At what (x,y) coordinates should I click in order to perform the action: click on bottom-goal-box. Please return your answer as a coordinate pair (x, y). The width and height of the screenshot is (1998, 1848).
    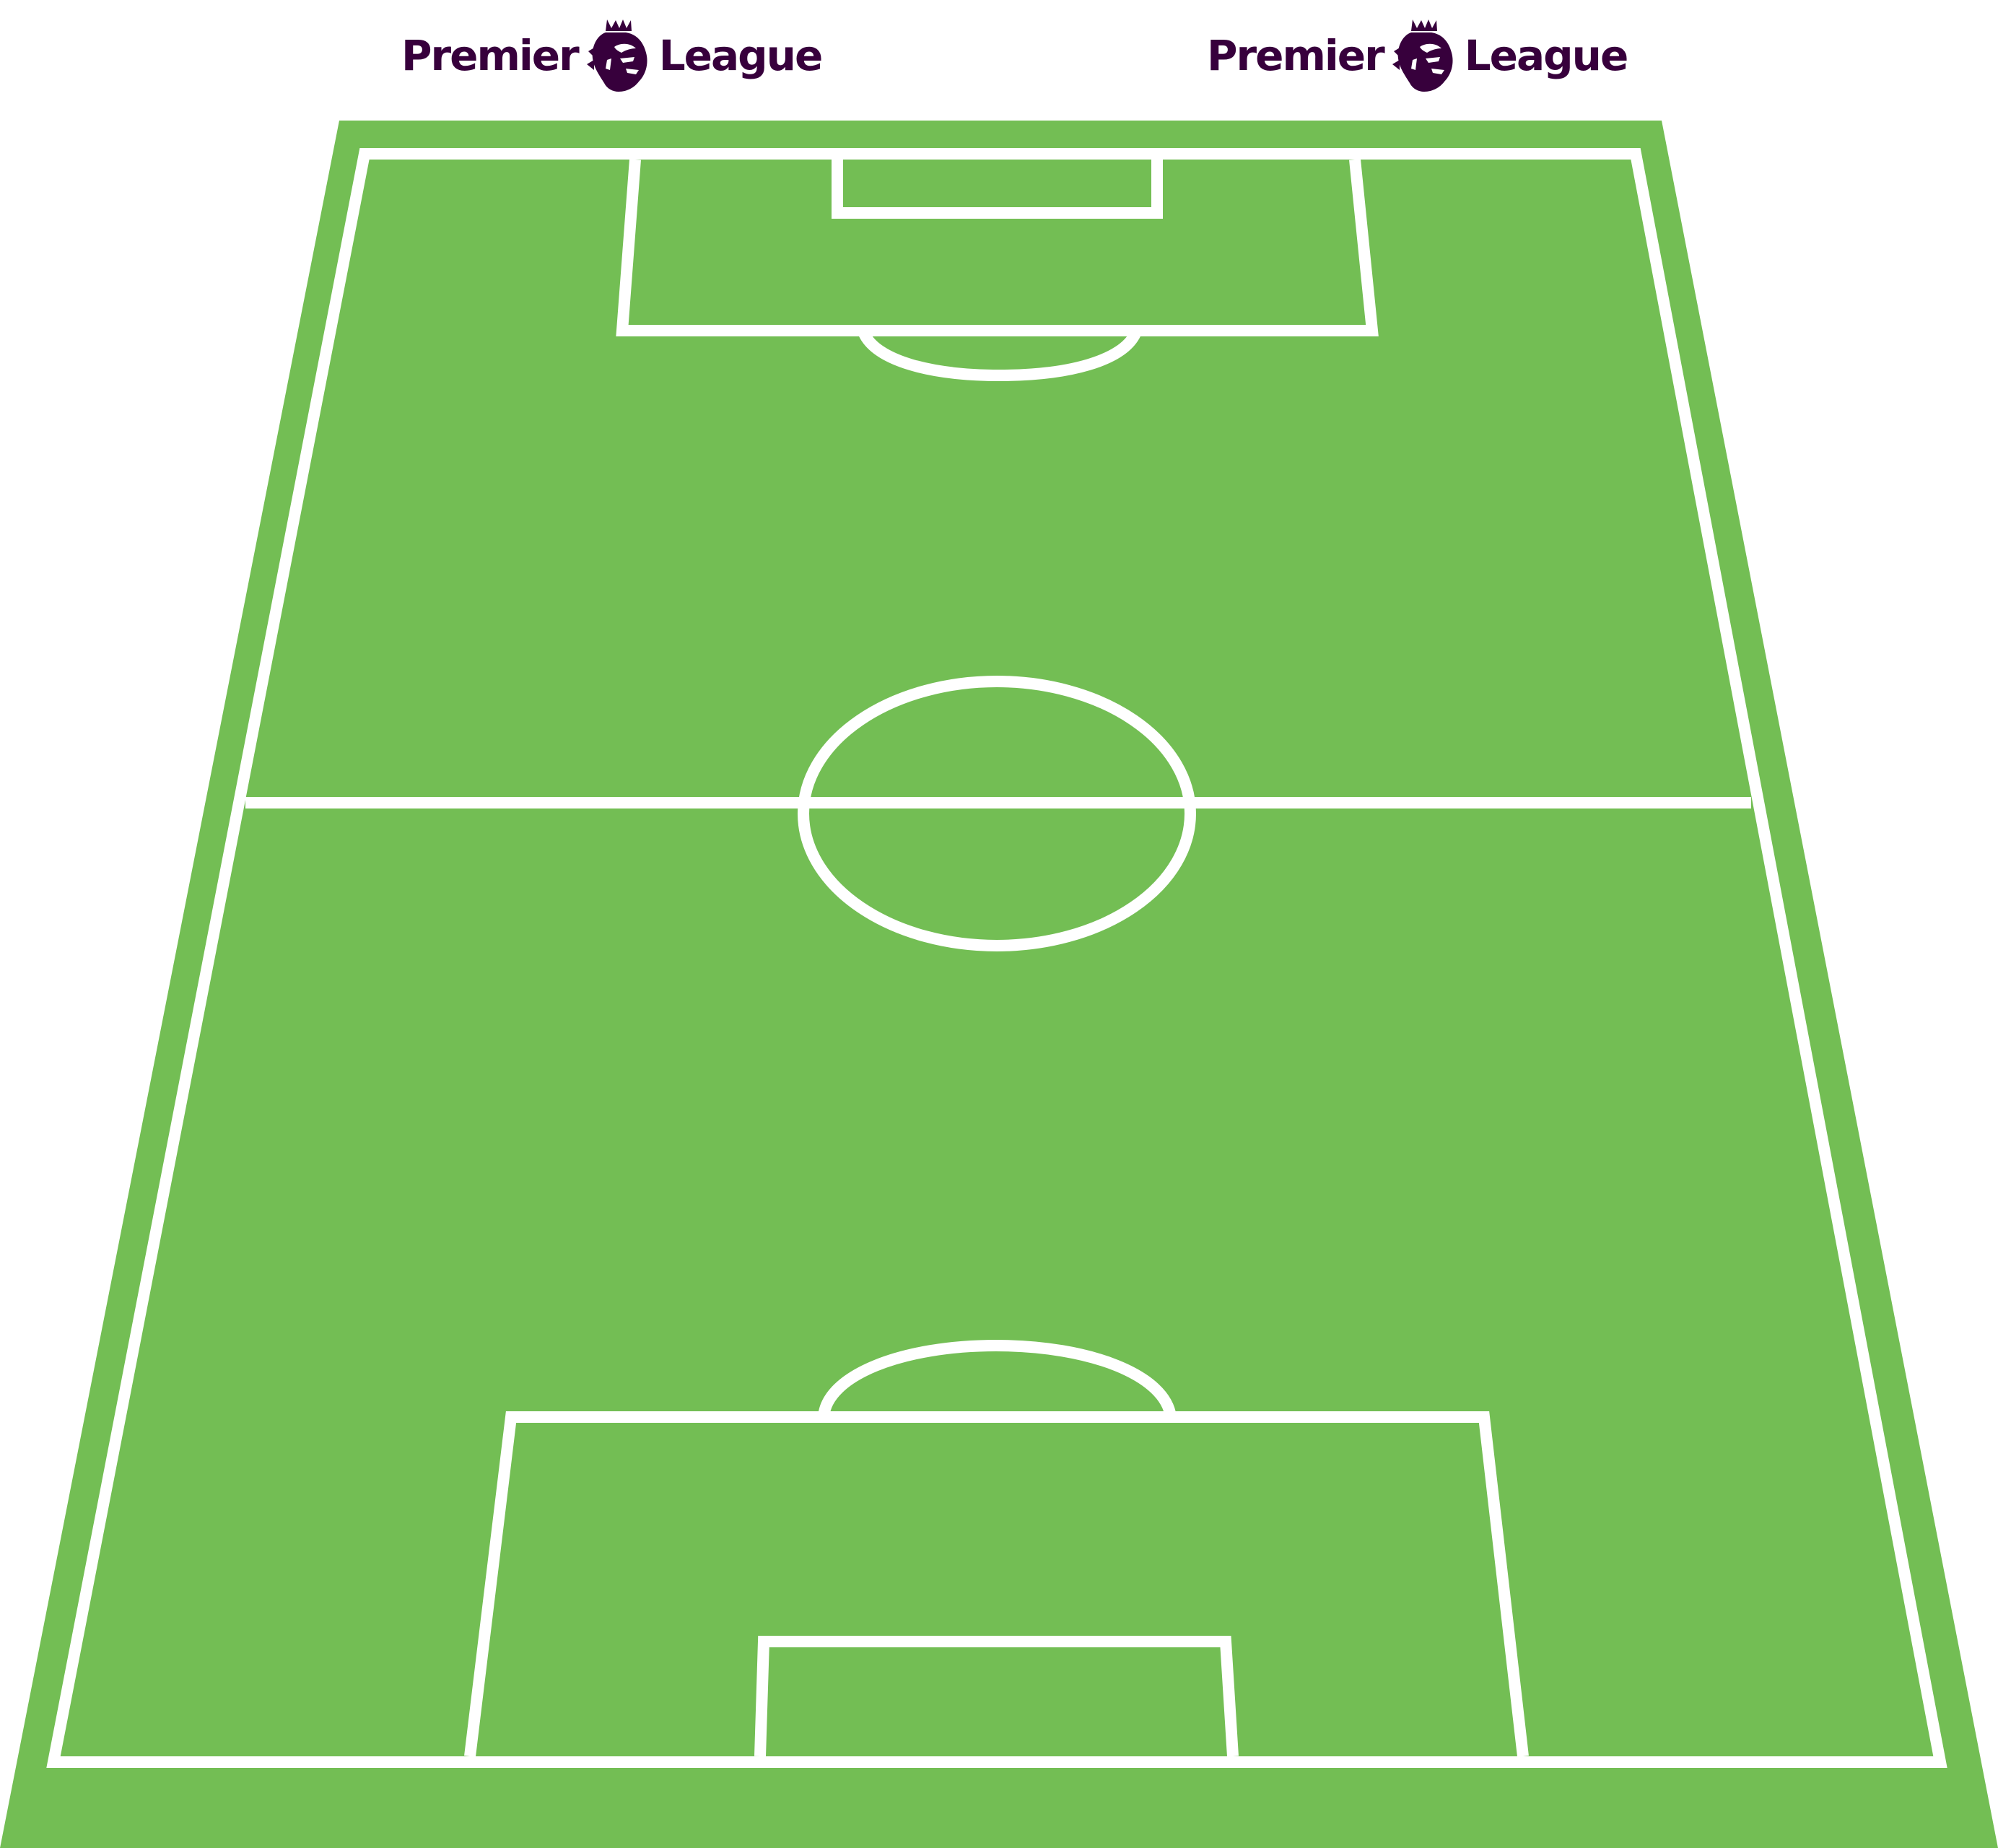
    Looking at the image, I should click on (997, 1696).